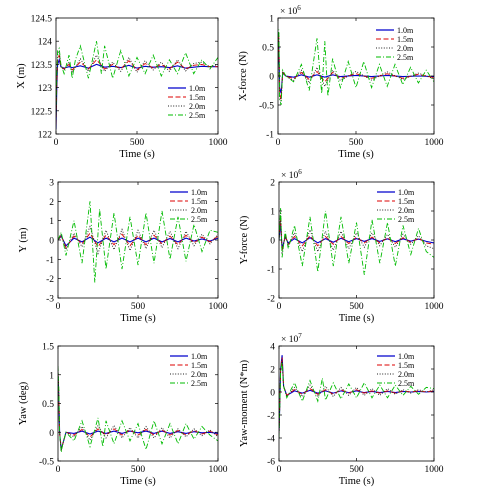 The image size is (488, 500). What do you see at coordinates (271, 463) in the screenshot?
I see `y-tick-label: -6` at bounding box center [271, 463].